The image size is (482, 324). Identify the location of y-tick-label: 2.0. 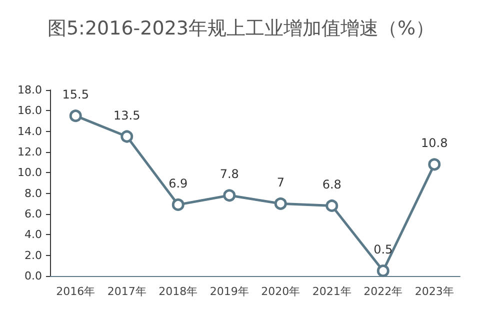
(33, 255).